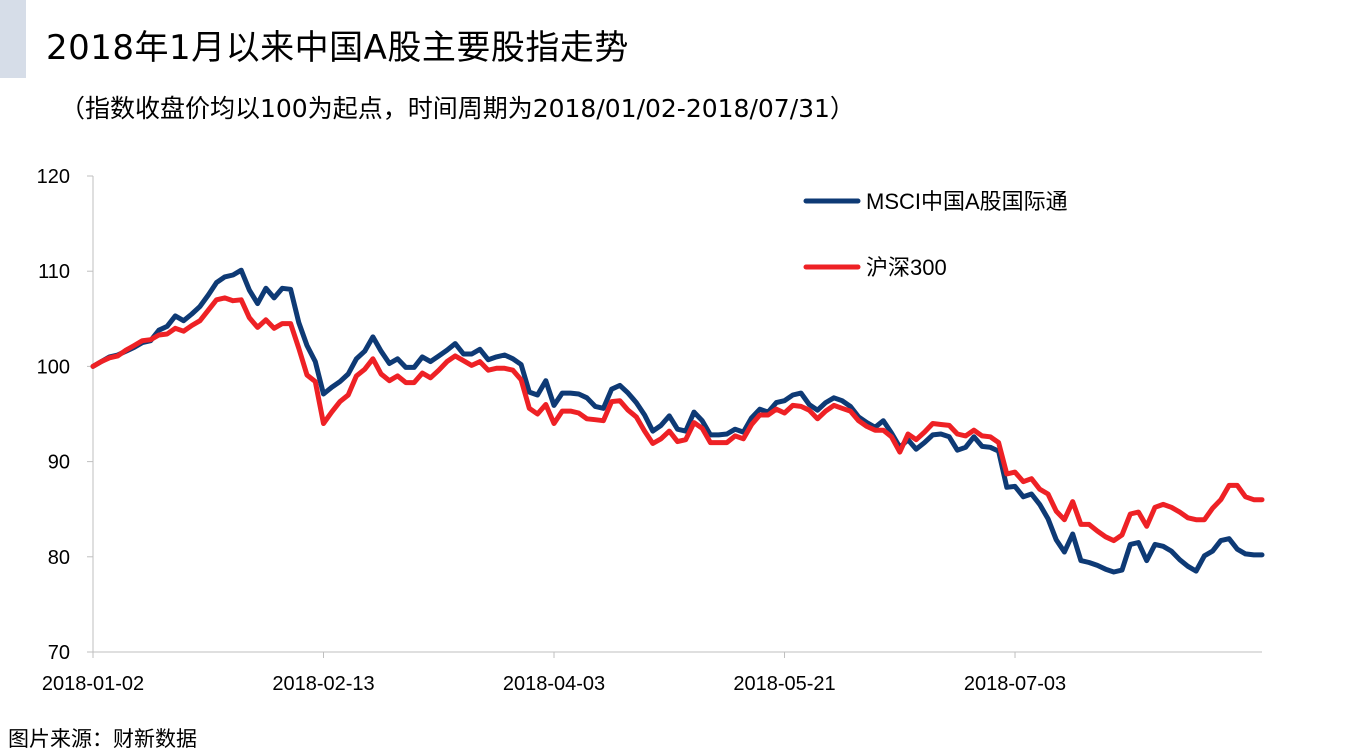 The image size is (1354, 755). What do you see at coordinates (53, 177) in the screenshot?
I see `y-tick-label: 120` at bounding box center [53, 177].